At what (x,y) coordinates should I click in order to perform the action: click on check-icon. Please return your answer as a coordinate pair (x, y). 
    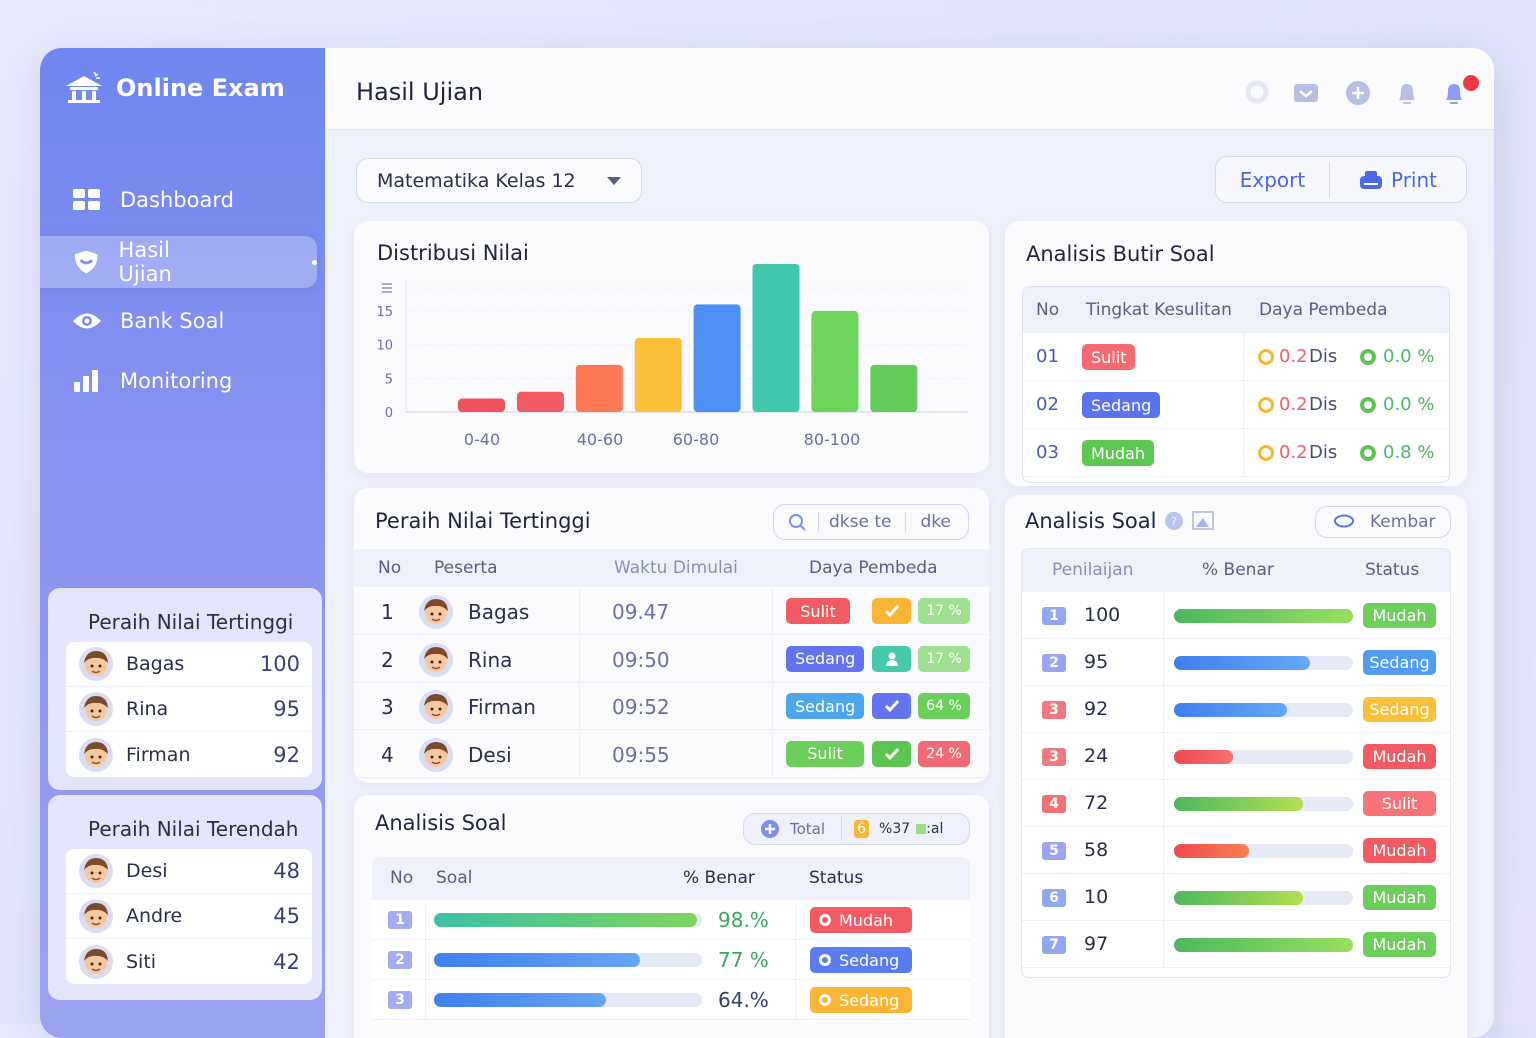
    Looking at the image, I should click on (891, 753).